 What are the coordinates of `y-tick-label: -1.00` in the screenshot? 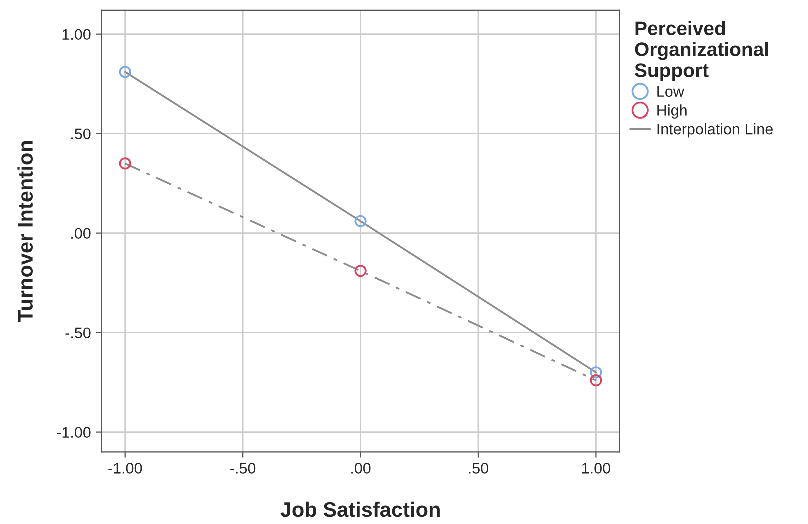 It's located at (74, 432).